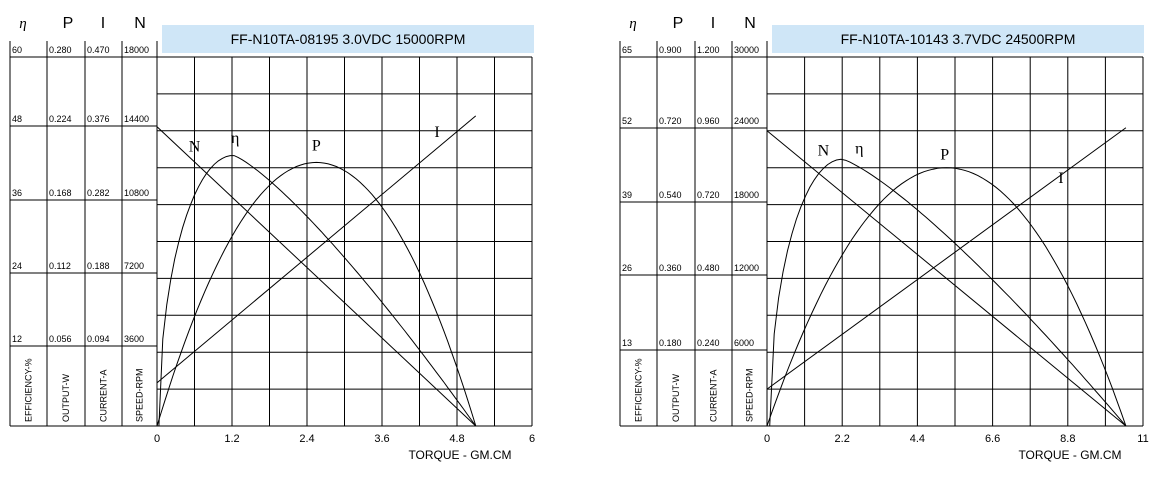 The width and height of the screenshot is (1167, 477). Describe the element at coordinates (746, 50) in the screenshot. I see `y-tick-label: 30000` at that location.